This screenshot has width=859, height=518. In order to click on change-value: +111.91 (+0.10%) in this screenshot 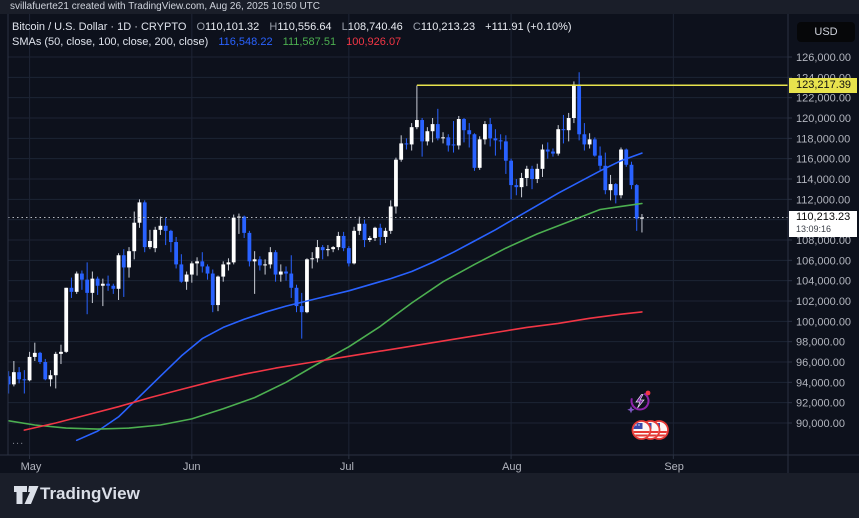, I will do `click(528, 27)`.